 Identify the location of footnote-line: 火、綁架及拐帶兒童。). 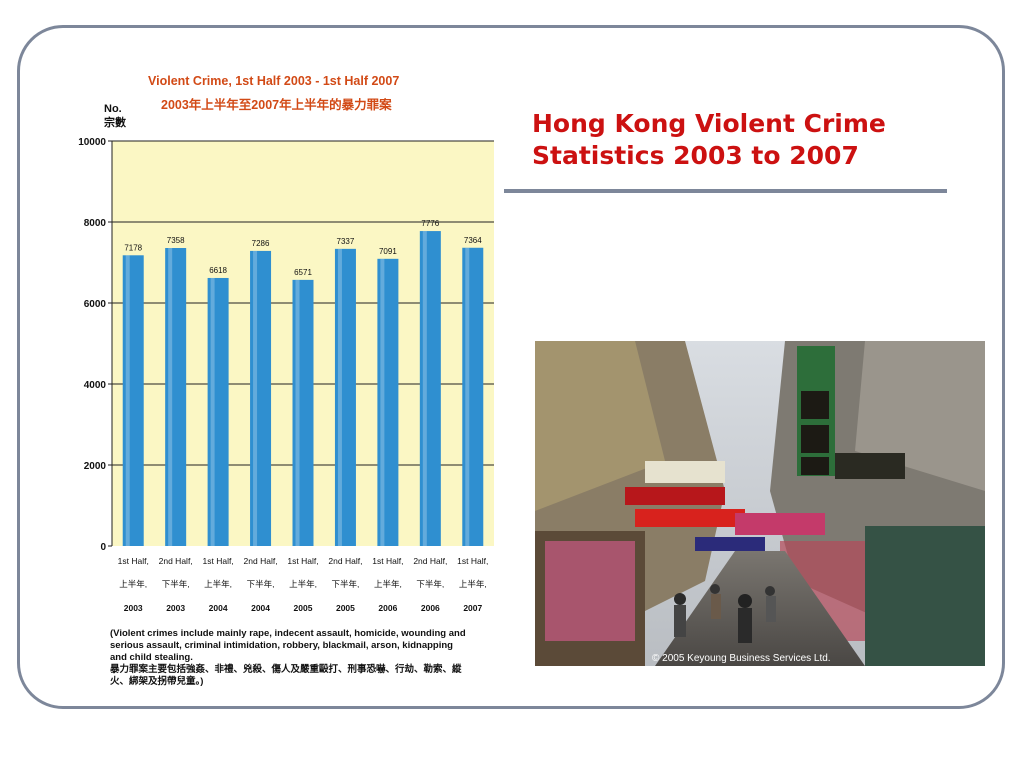
(157, 681).